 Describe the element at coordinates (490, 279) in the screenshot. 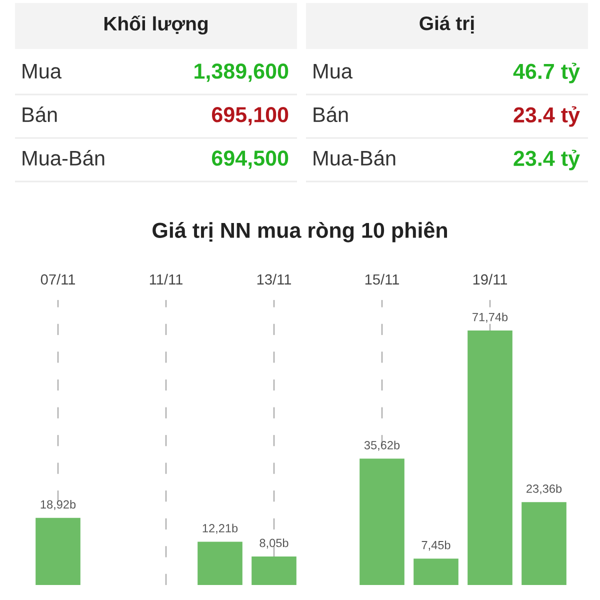

I see `x-tick-label: 19/11` at that location.